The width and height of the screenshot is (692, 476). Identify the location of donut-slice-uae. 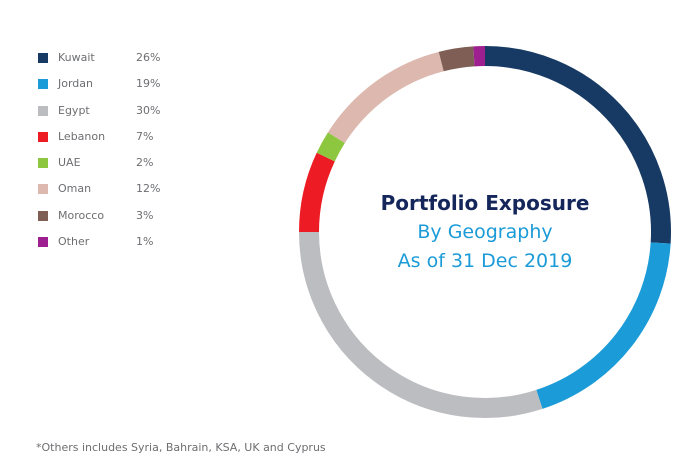
(330, 147).